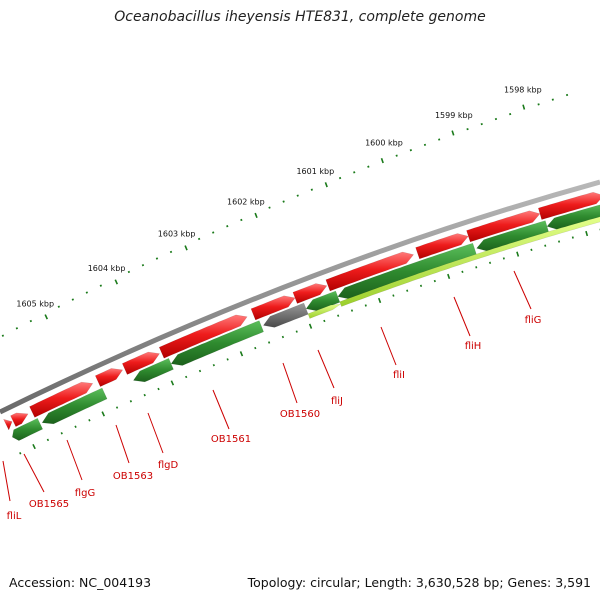  I want to click on scale-label-1604-kbp: 1604 kbp, so click(107, 268).